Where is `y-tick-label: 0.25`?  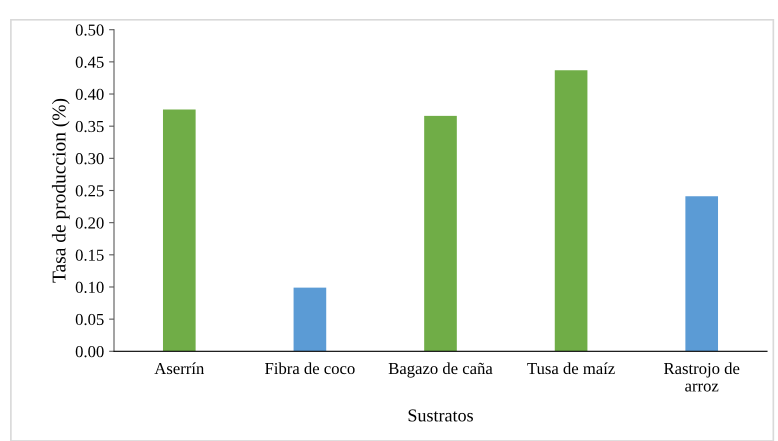
y-tick-label: 0.25 is located at coordinates (90, 191).